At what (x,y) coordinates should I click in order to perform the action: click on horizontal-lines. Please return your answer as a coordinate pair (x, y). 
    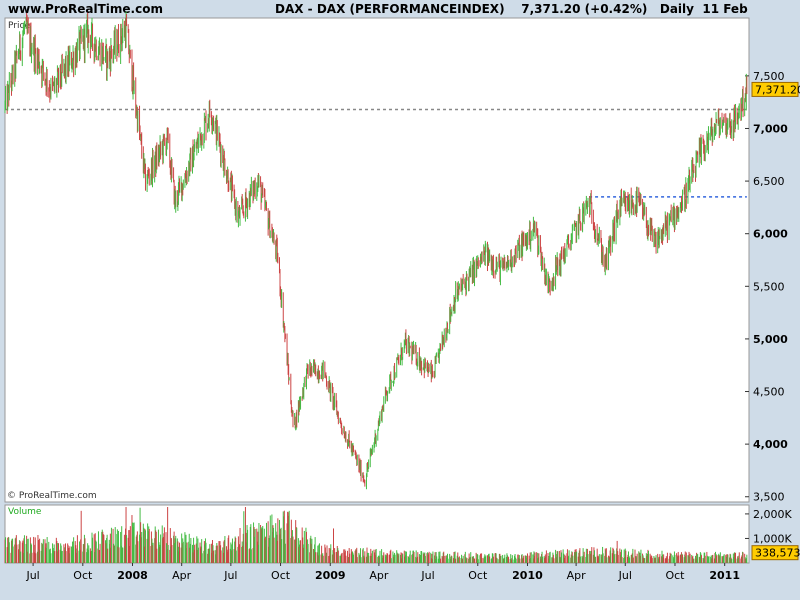
    Looking at the image, I should click on (376, 153).